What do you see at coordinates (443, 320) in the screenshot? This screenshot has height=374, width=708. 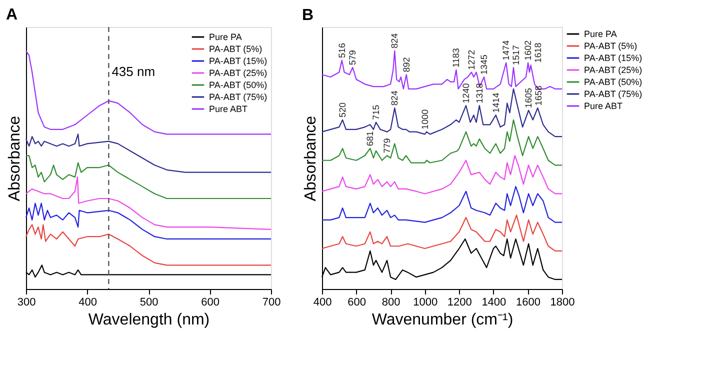 I see `x-axis-title: Wavenumber (cm⁻¹)` at bounding box center [443, 320].